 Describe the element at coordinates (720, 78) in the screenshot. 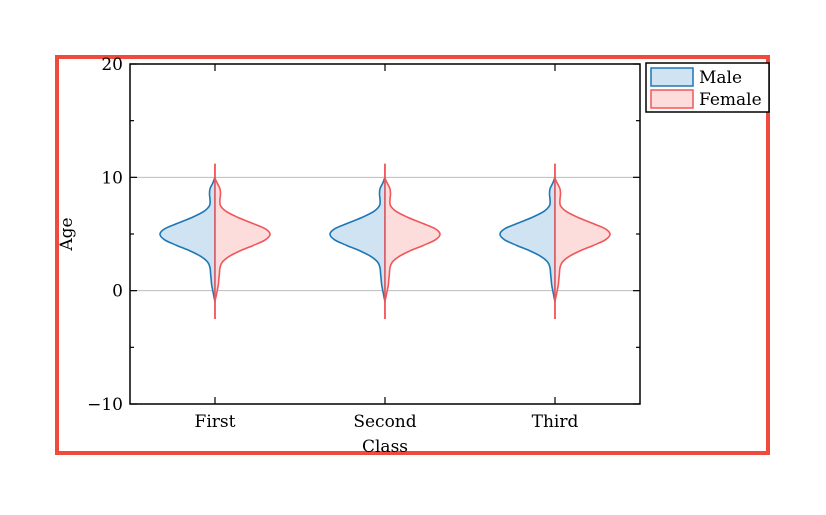

I see `legend-label-male: Male` at that location.